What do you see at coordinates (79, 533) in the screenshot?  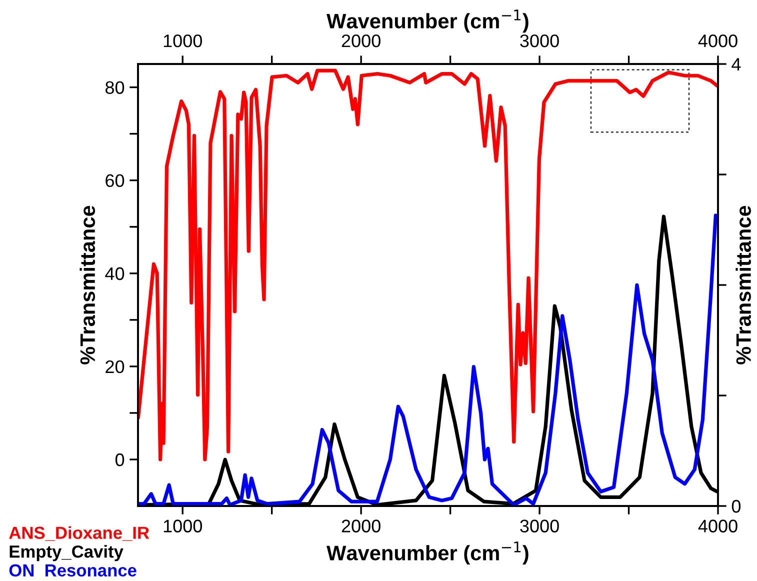 I see `text: ANS_Dioxane_IR` at bounding box center [79, 533].